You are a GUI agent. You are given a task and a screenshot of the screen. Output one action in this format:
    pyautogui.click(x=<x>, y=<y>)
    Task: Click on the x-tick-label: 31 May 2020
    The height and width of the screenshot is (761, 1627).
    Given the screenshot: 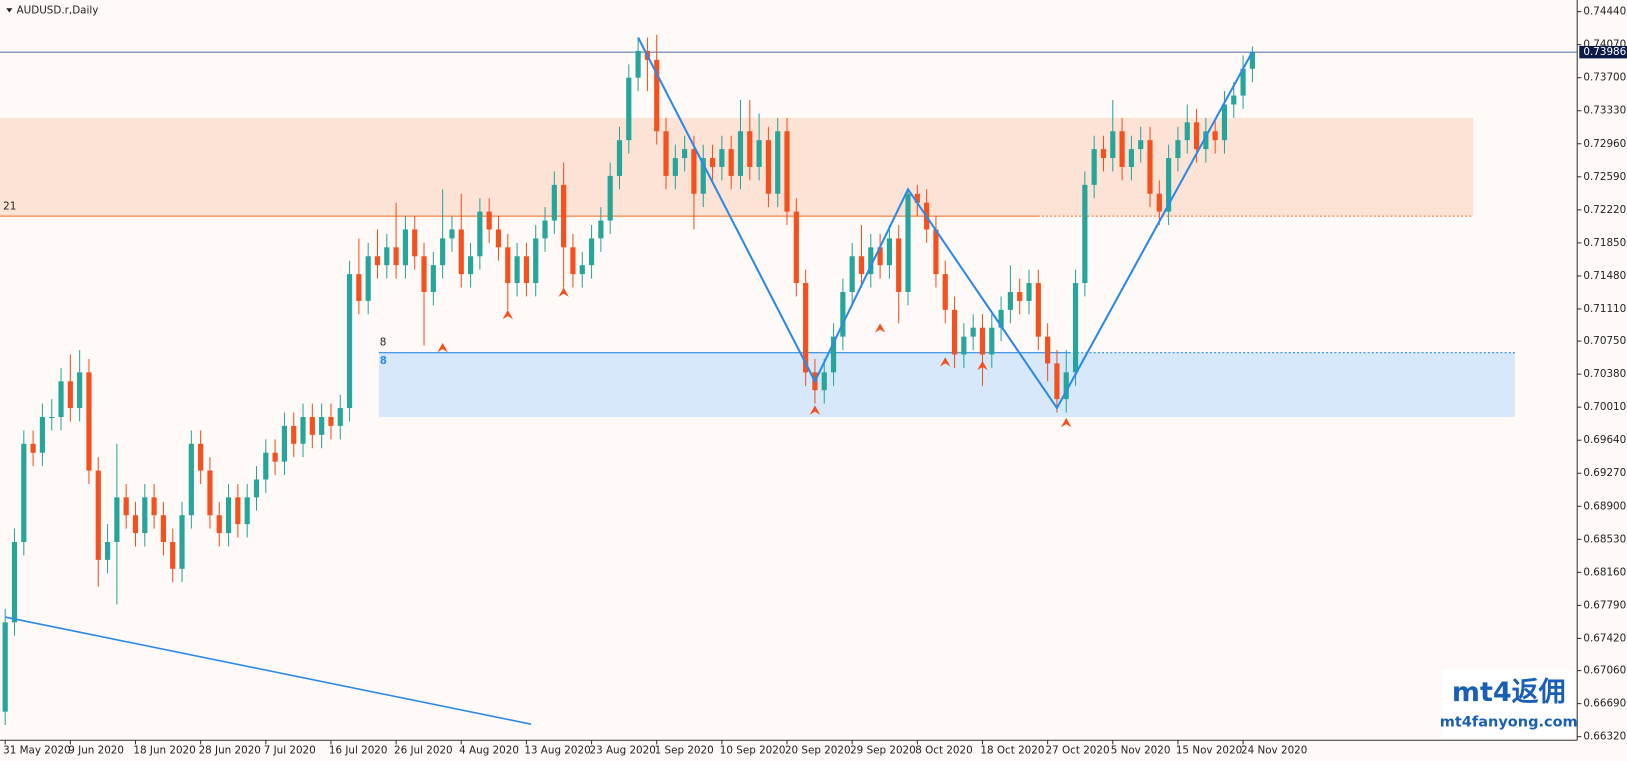 What is the action you would take?
    pyautogui.click(x=37, y=751)
    